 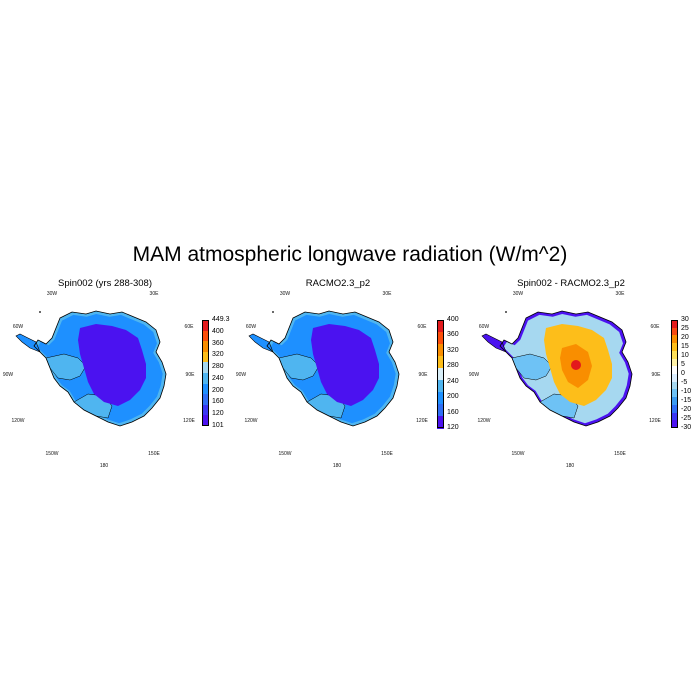 I want to click on colorbar-label: 15, so click(x=685, y=346).